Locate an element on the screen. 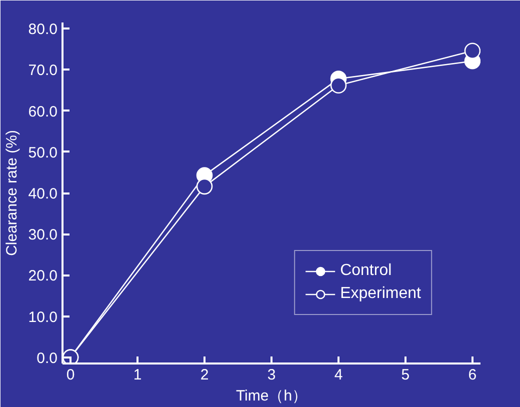 The image size is (520, 407). y-axis-title: Clearance rate (%) is located at coordinates (11, 193).